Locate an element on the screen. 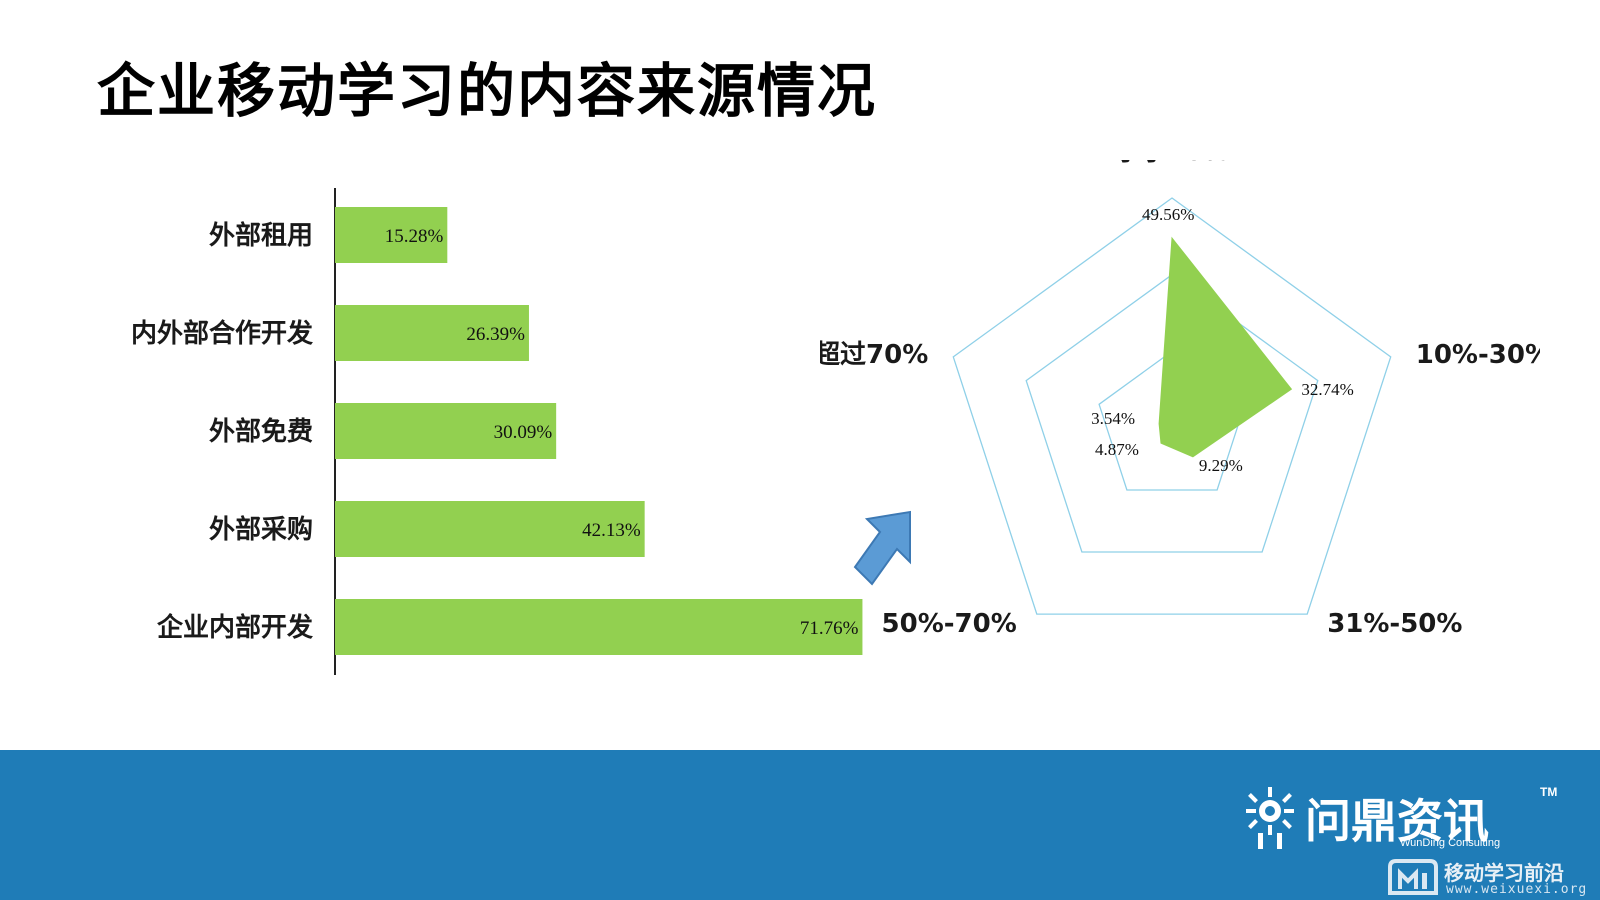 The height and width of the screenshot is (900, 1600). radar-axis-label: 10%-30% is located at coordinates (1478, 355).